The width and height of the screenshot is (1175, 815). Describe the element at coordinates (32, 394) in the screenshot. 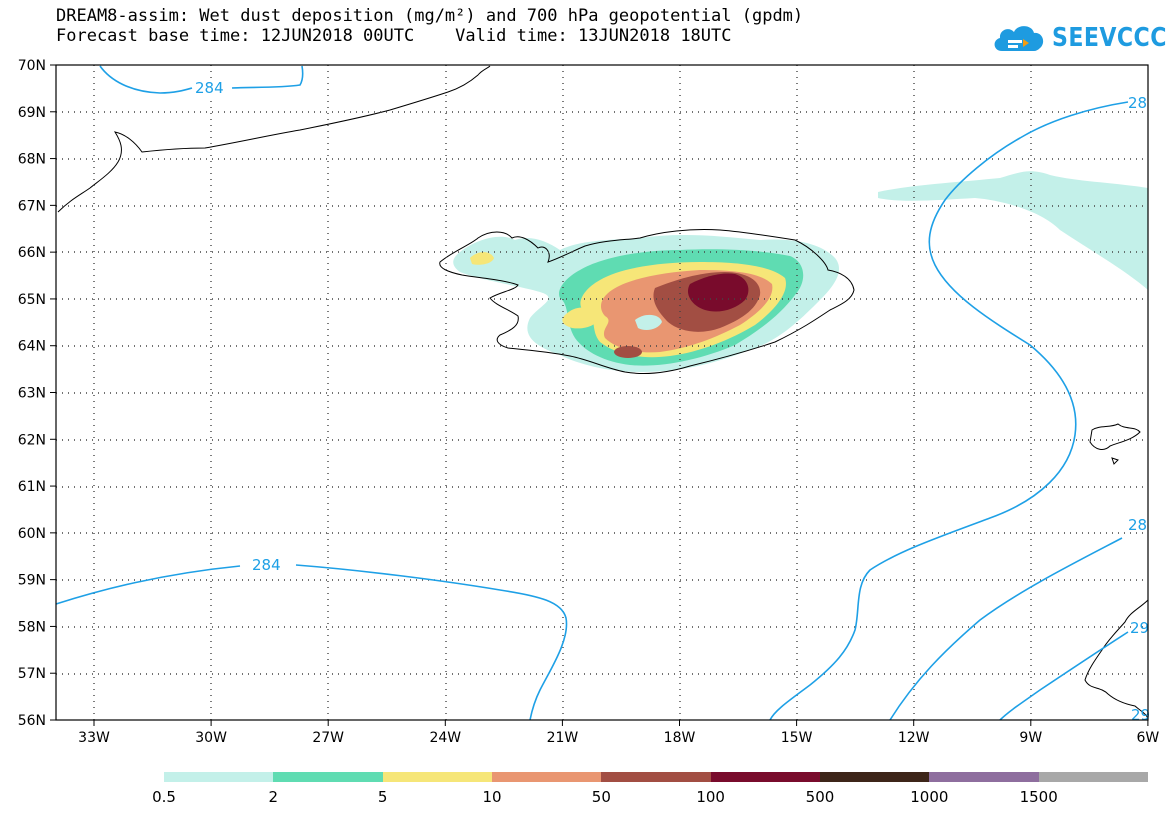

I see `latitude-label: 63N` at that location.